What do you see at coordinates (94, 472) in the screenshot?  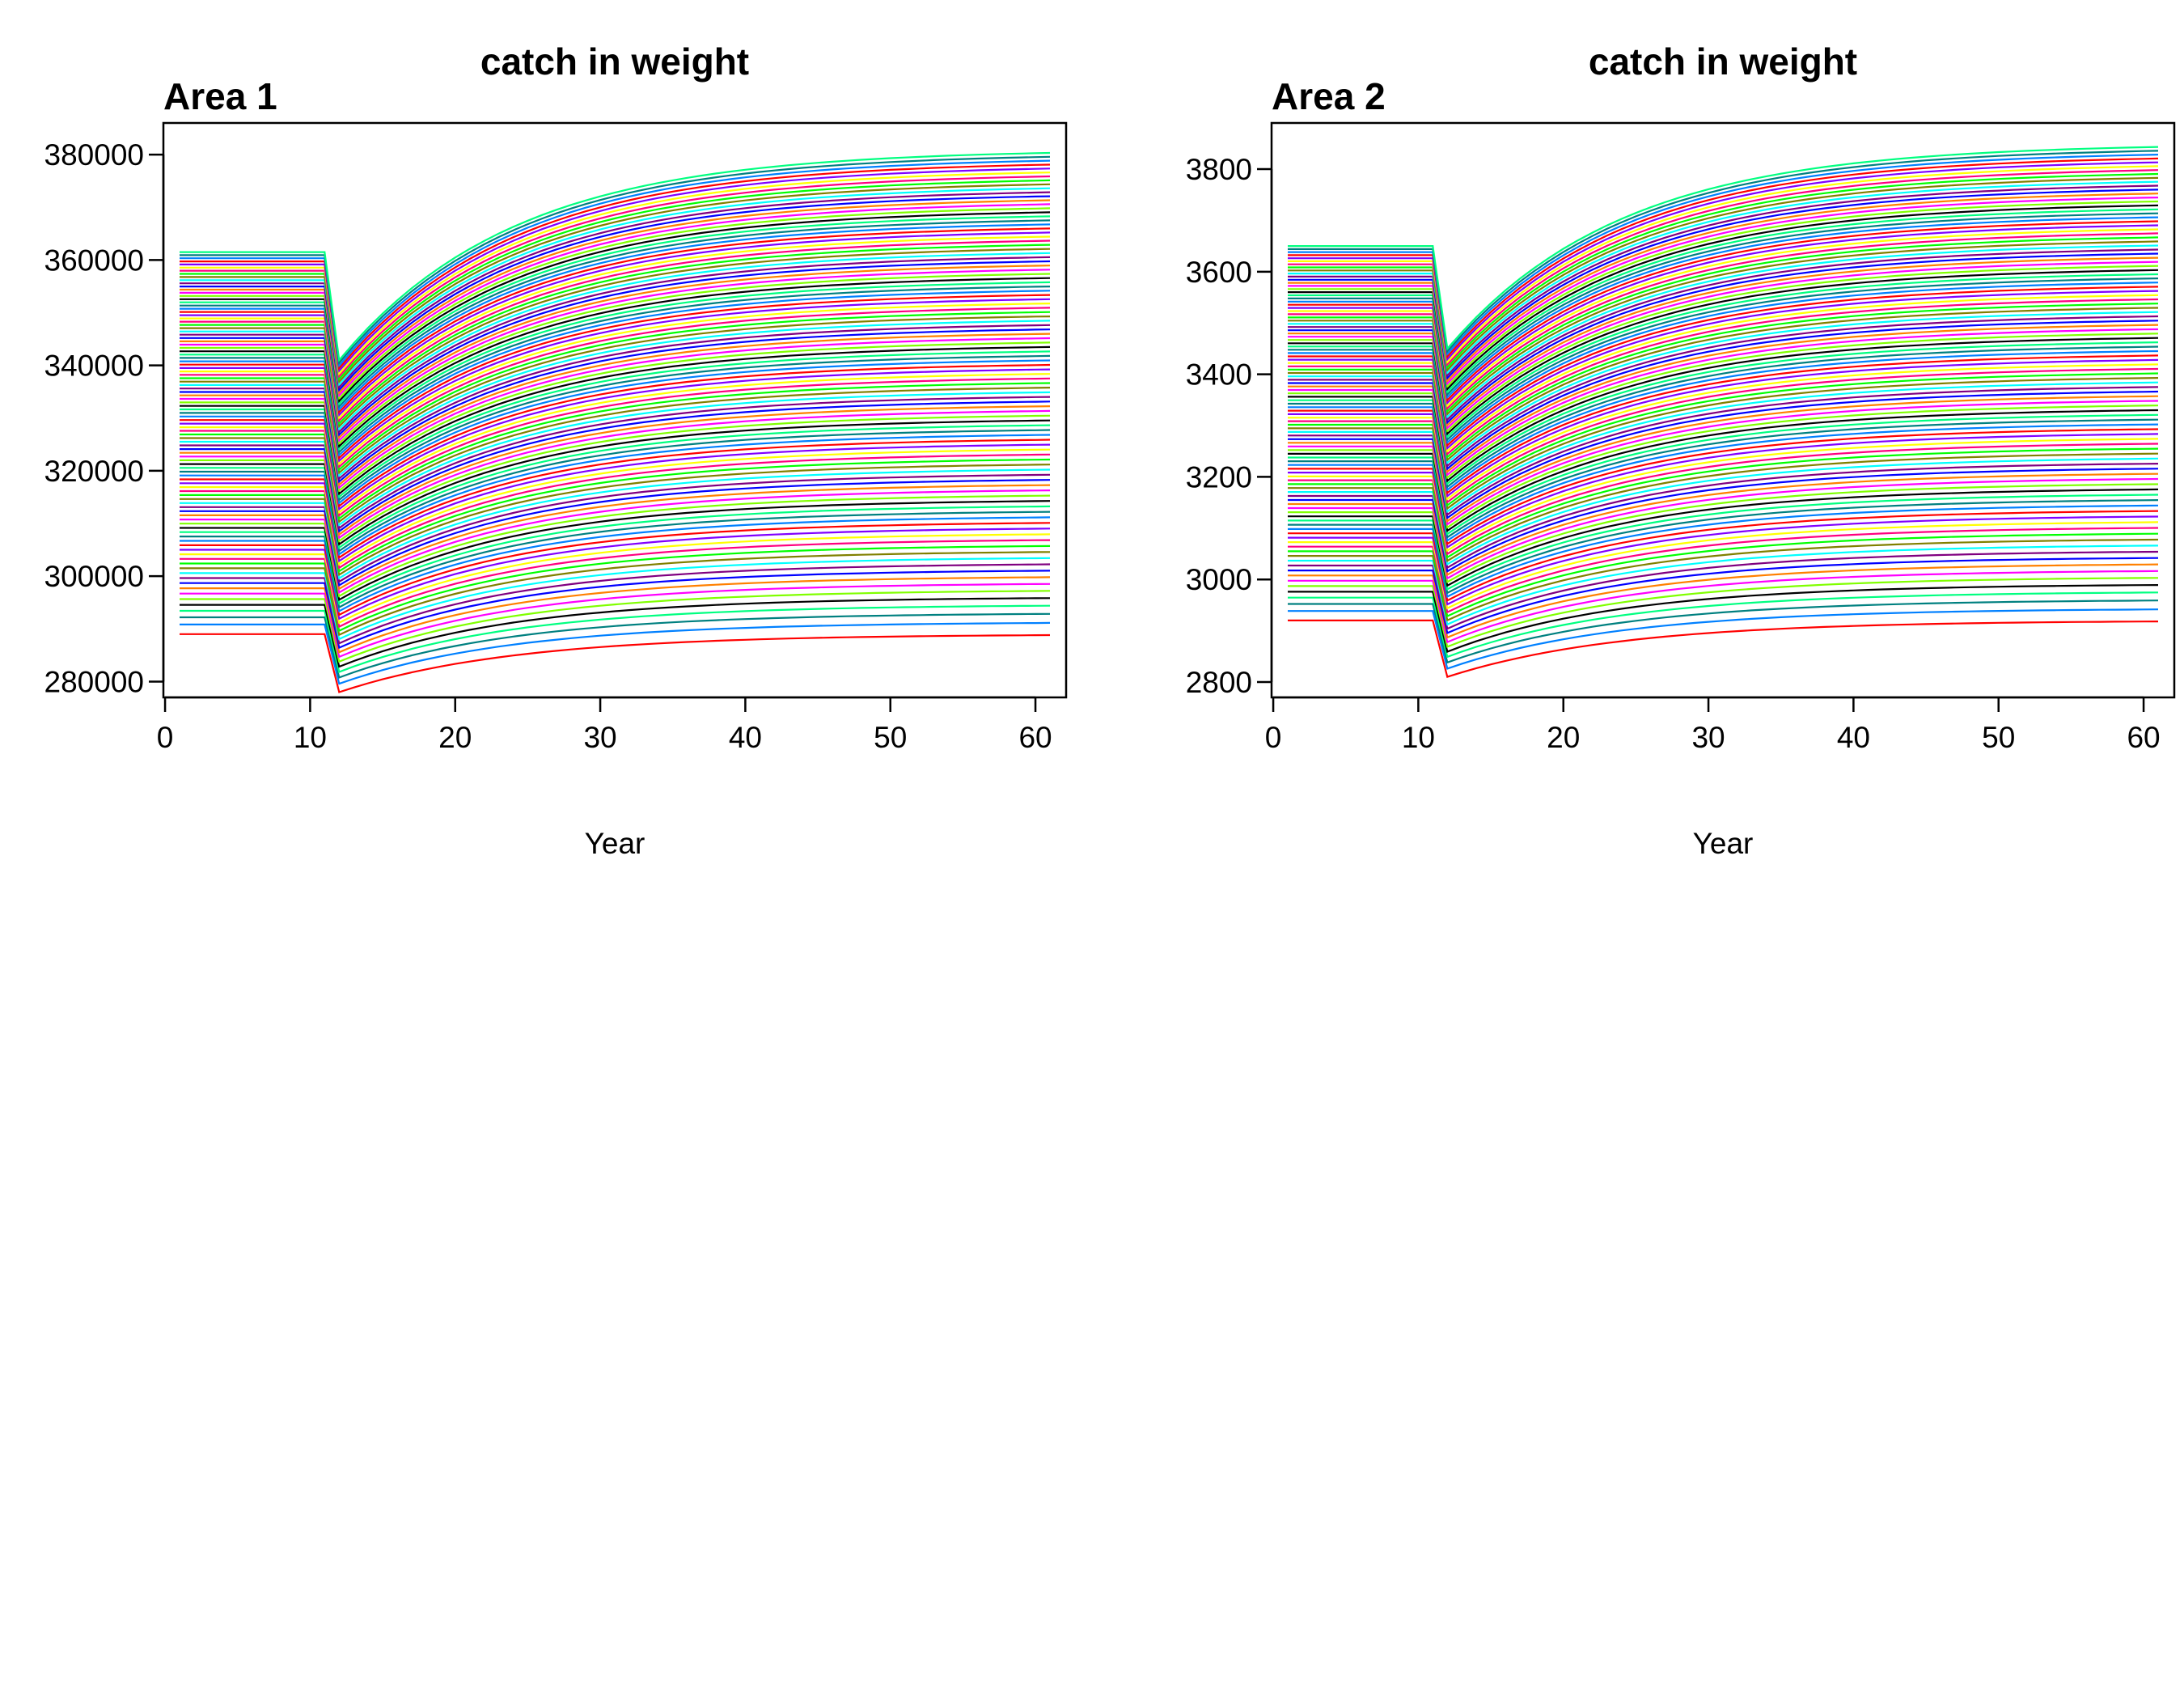 I see `y-tick-label: 320000` at bounding box center [94, 472].